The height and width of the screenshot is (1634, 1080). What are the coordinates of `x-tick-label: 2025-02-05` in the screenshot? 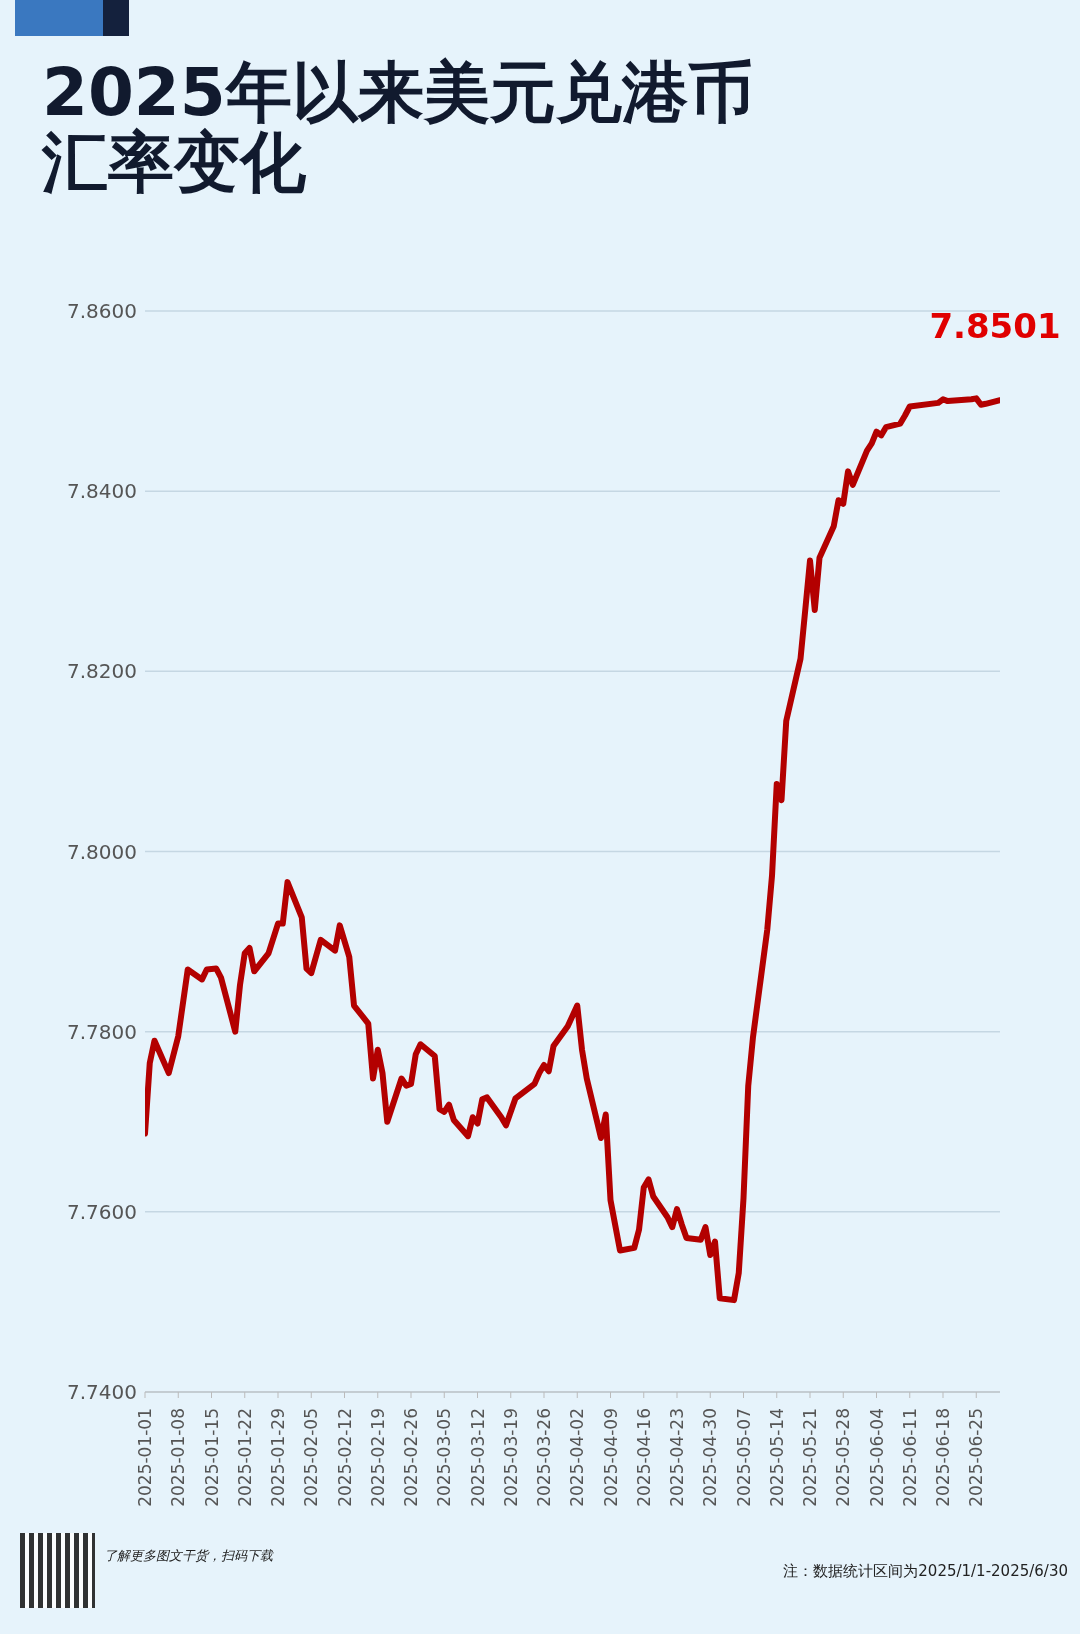 It's located at (311, 1457).